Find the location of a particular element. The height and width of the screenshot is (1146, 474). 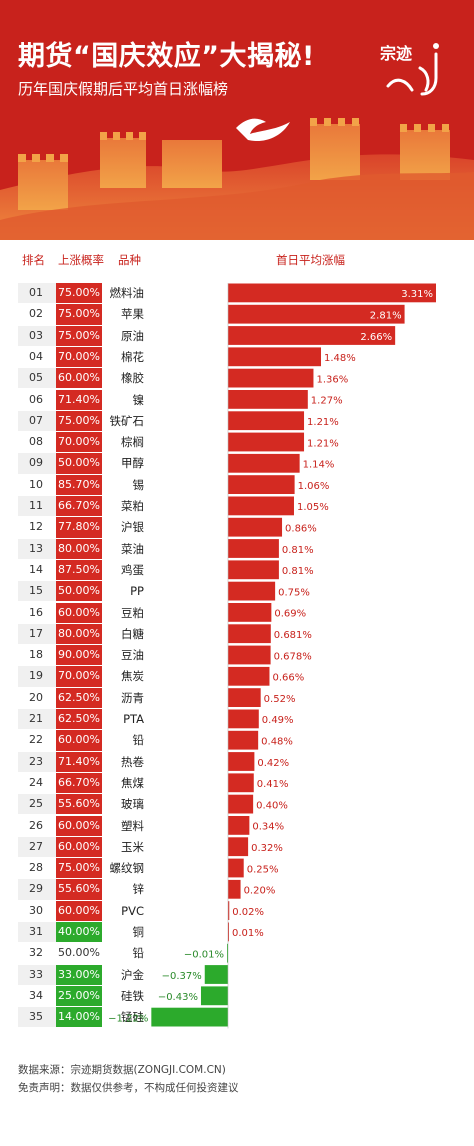

rank-cell: 08 is located at coordinates (36, 442).